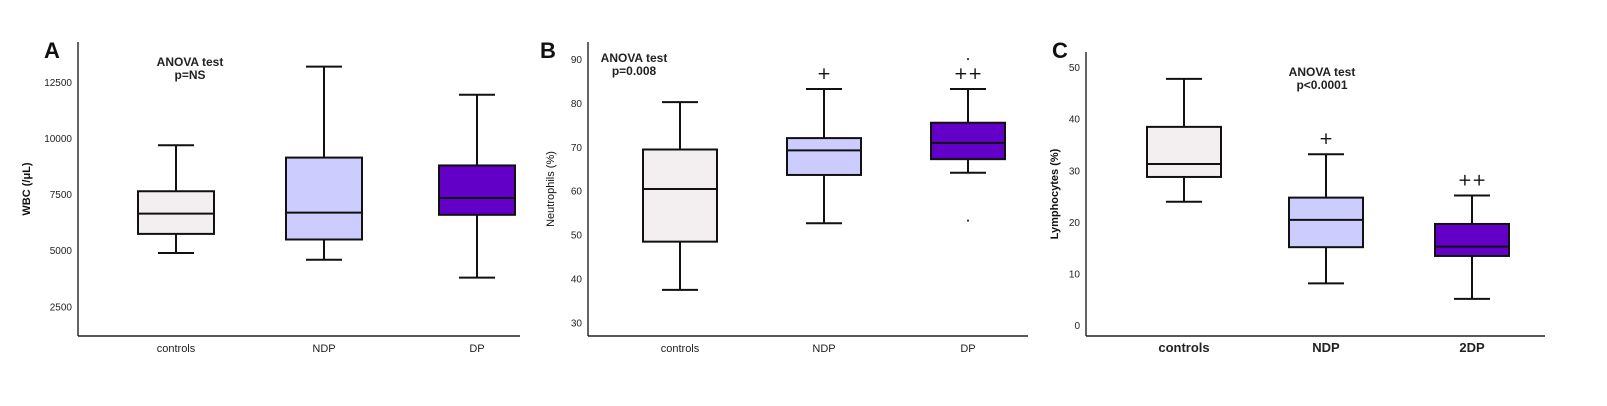  Describe the element at coordinates (1060, 50) in the screenshot. I see `panel-letter: C` at that location.